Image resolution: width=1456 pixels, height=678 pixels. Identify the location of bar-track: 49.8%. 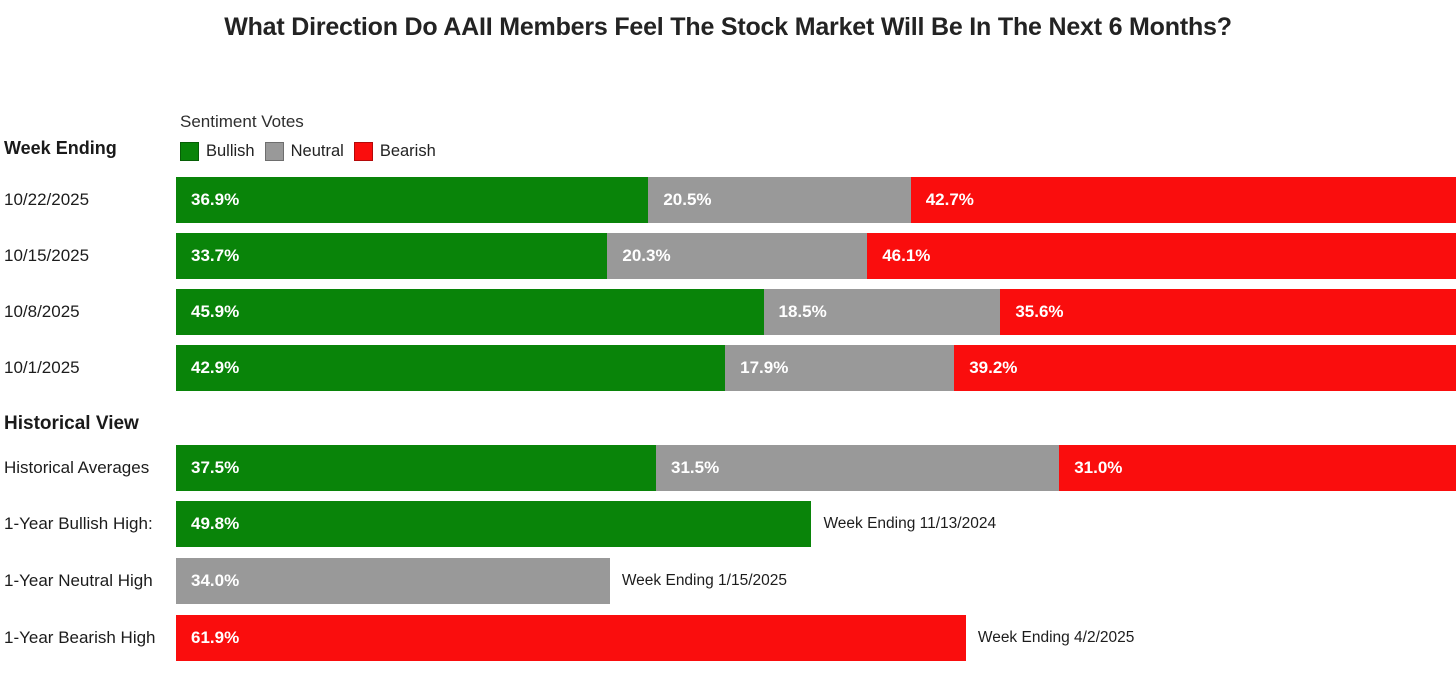
(494, 524).